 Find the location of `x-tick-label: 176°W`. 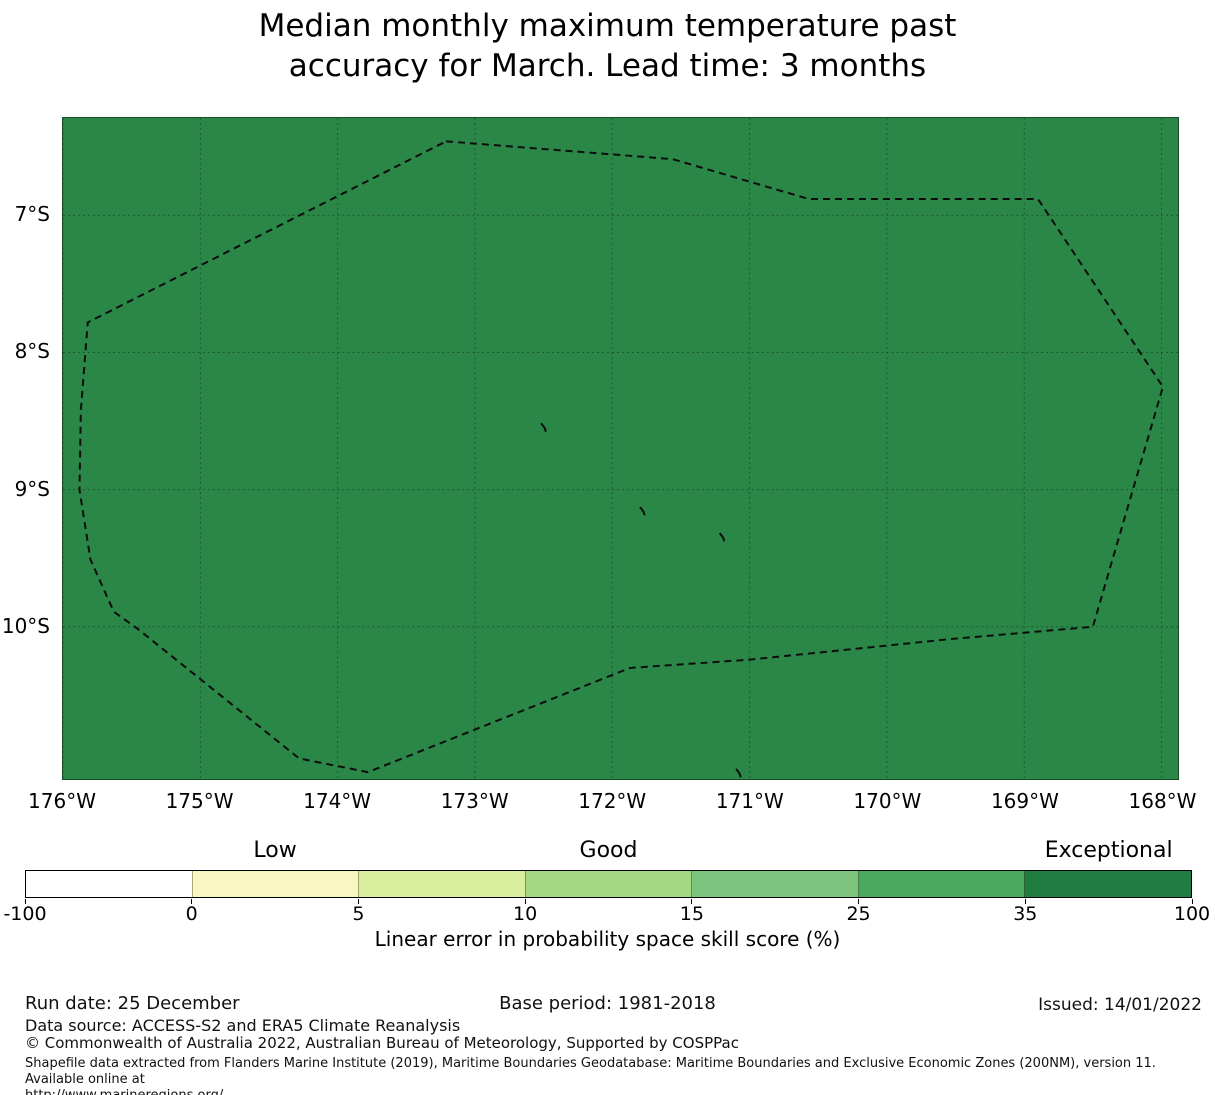

x-tick-label: 176°W is located at coordinates (62, 801).